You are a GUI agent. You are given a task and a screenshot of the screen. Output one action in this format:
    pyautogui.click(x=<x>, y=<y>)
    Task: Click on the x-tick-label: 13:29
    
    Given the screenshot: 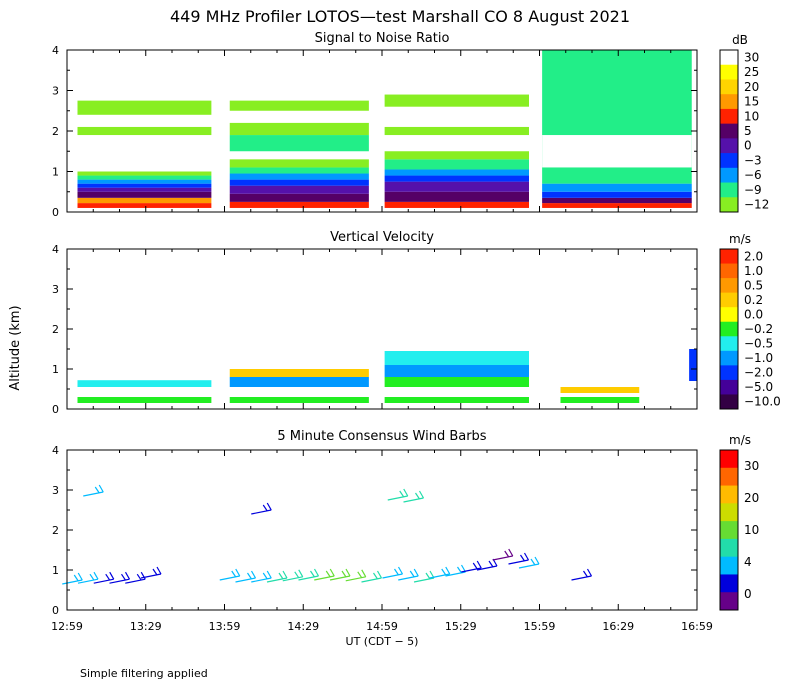 What is the action you would take?
    pyautogui.click(x=146, y=626)
    